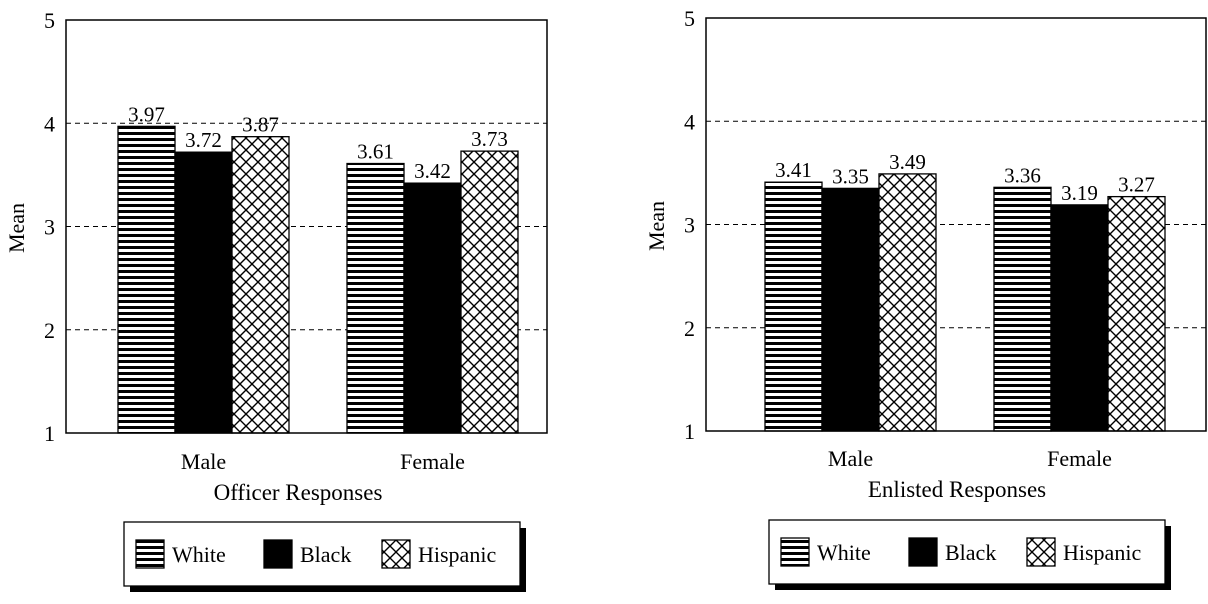 The width and height of the screenshot is (1208, 604). I want to click on value-label: 3.49, so click(907, 162).